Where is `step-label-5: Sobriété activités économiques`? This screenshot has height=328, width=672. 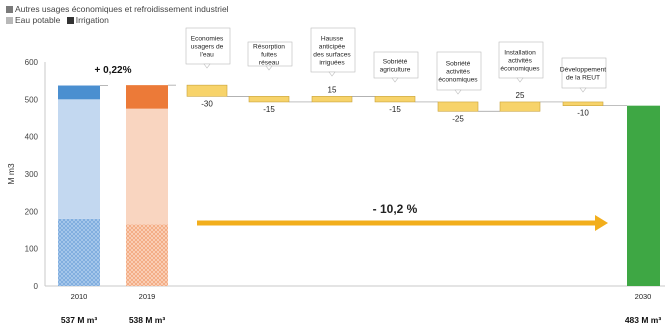 step-label-5: Sobriété activités économiques is located at coordinates (458, 71).